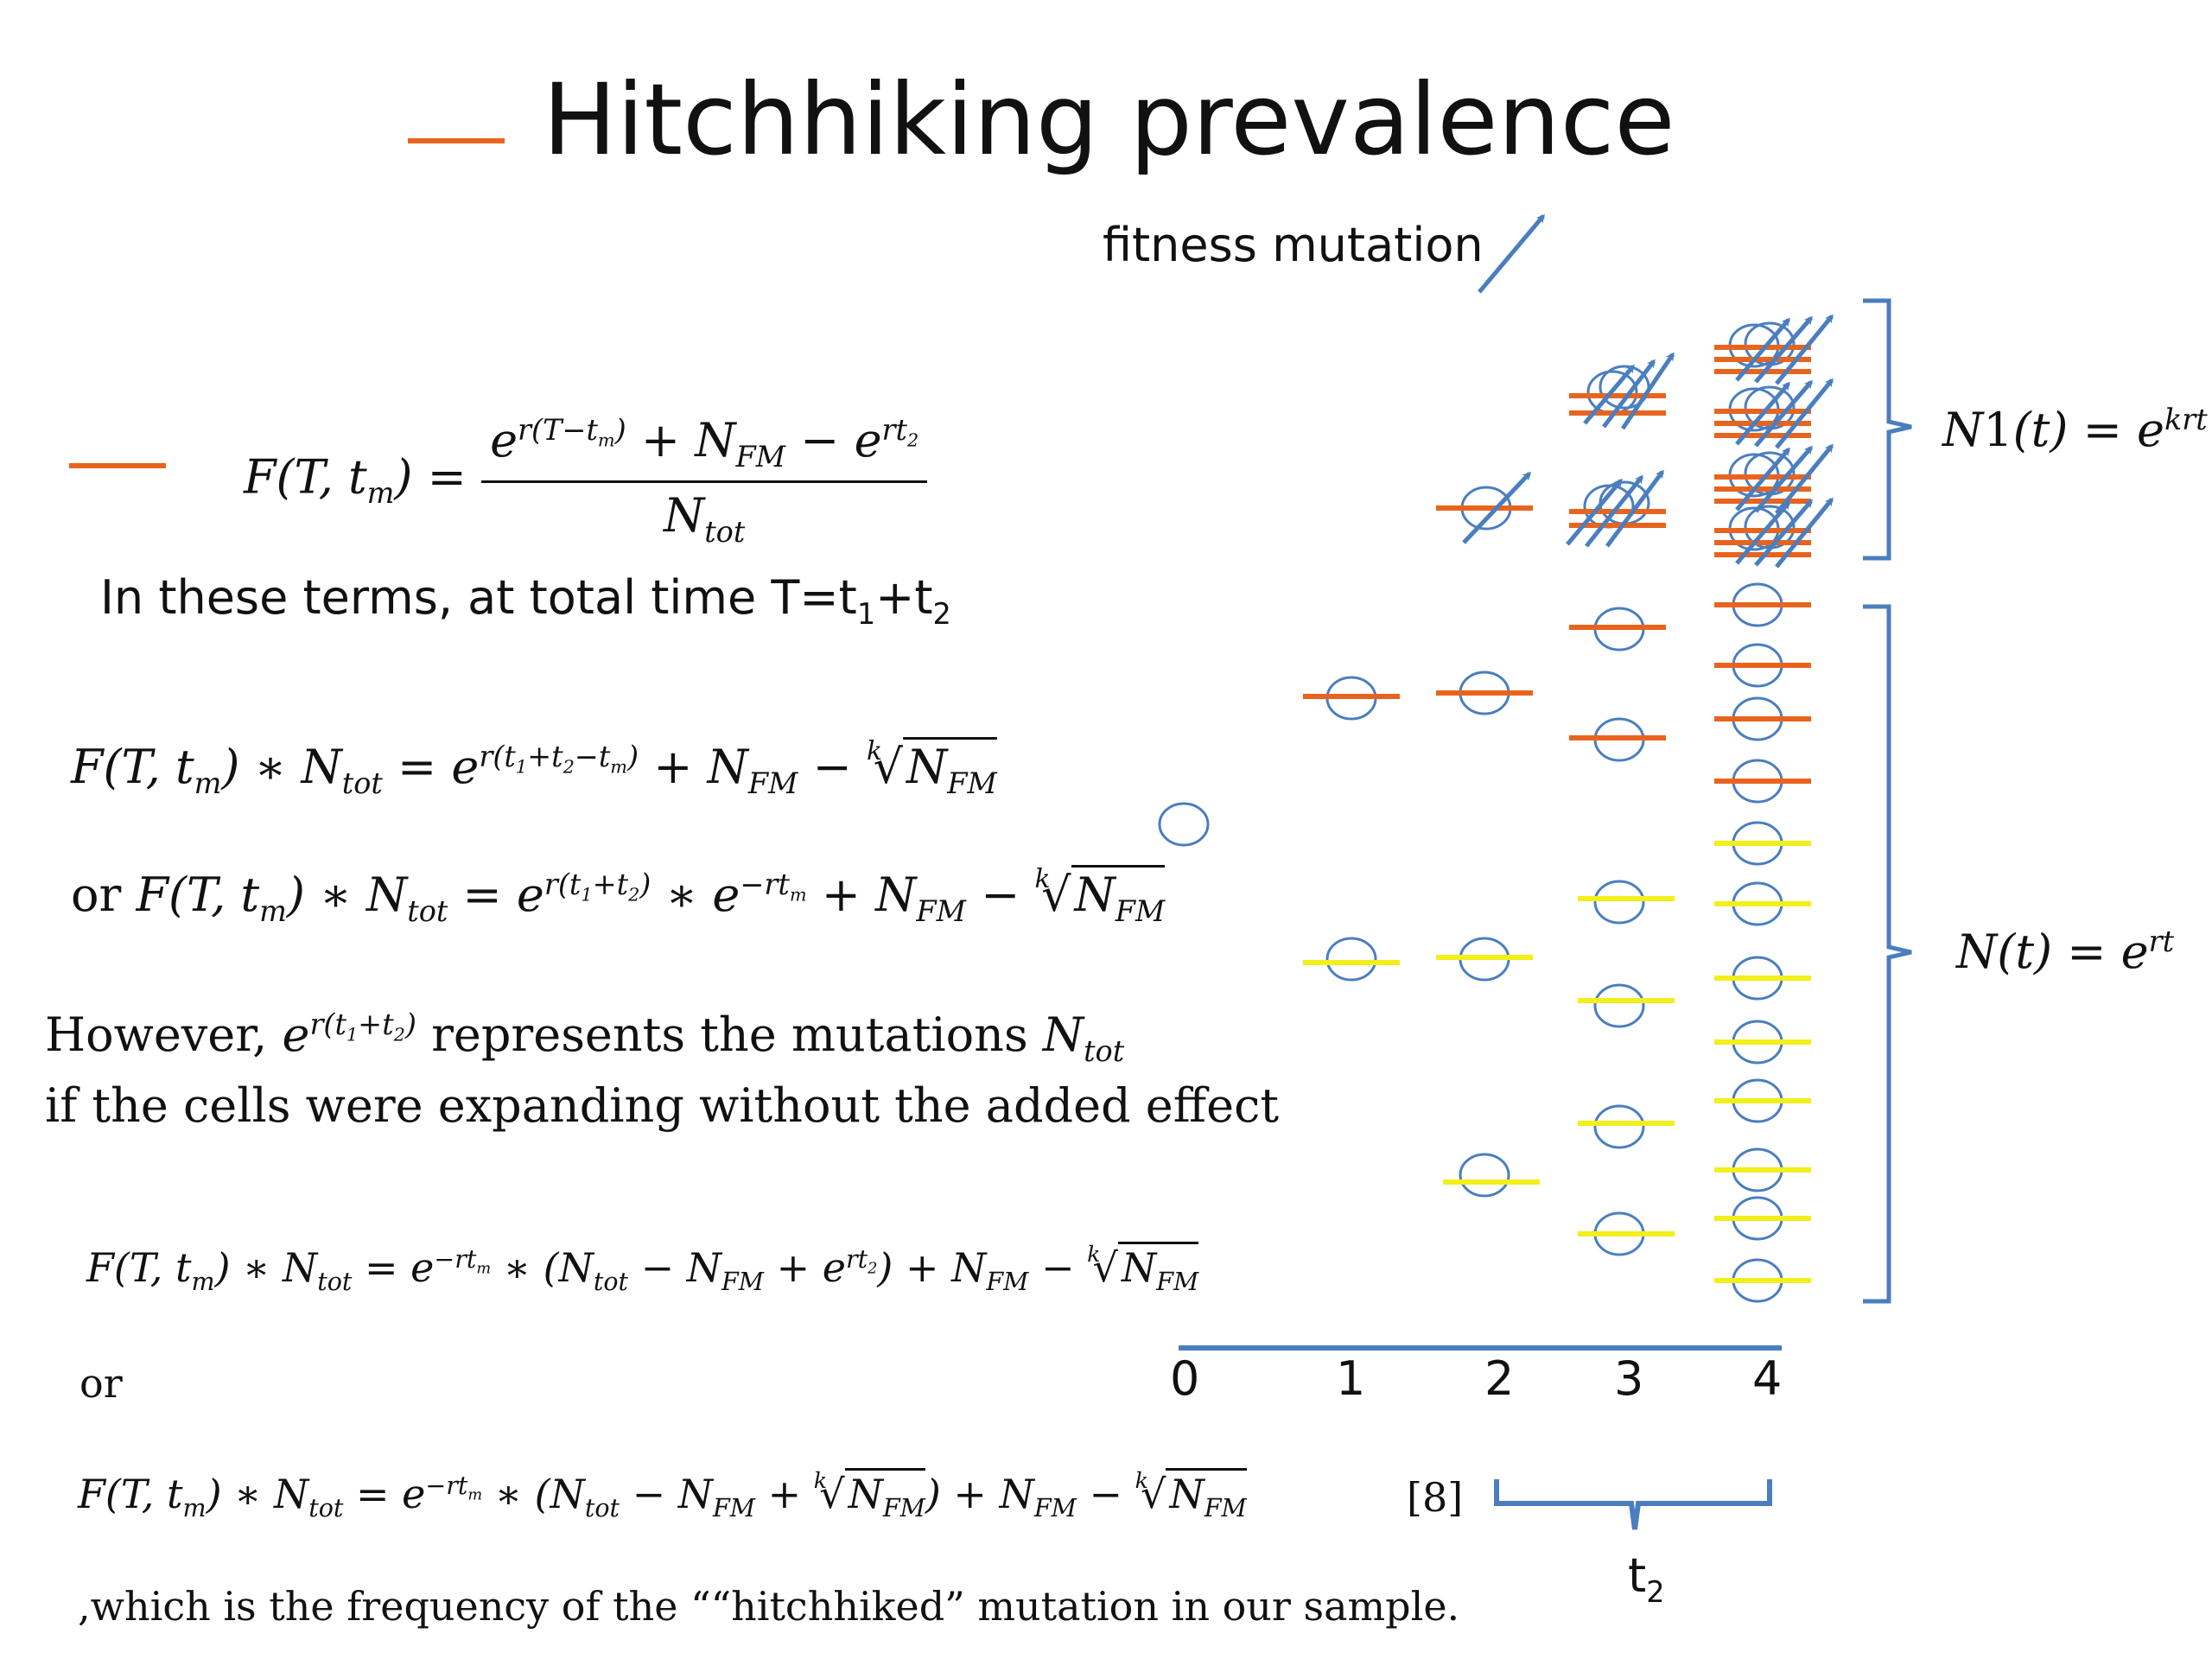 This screenshot has width=2212, height=1659. I want to click on t2-label: t2, so click(1646, 1578).